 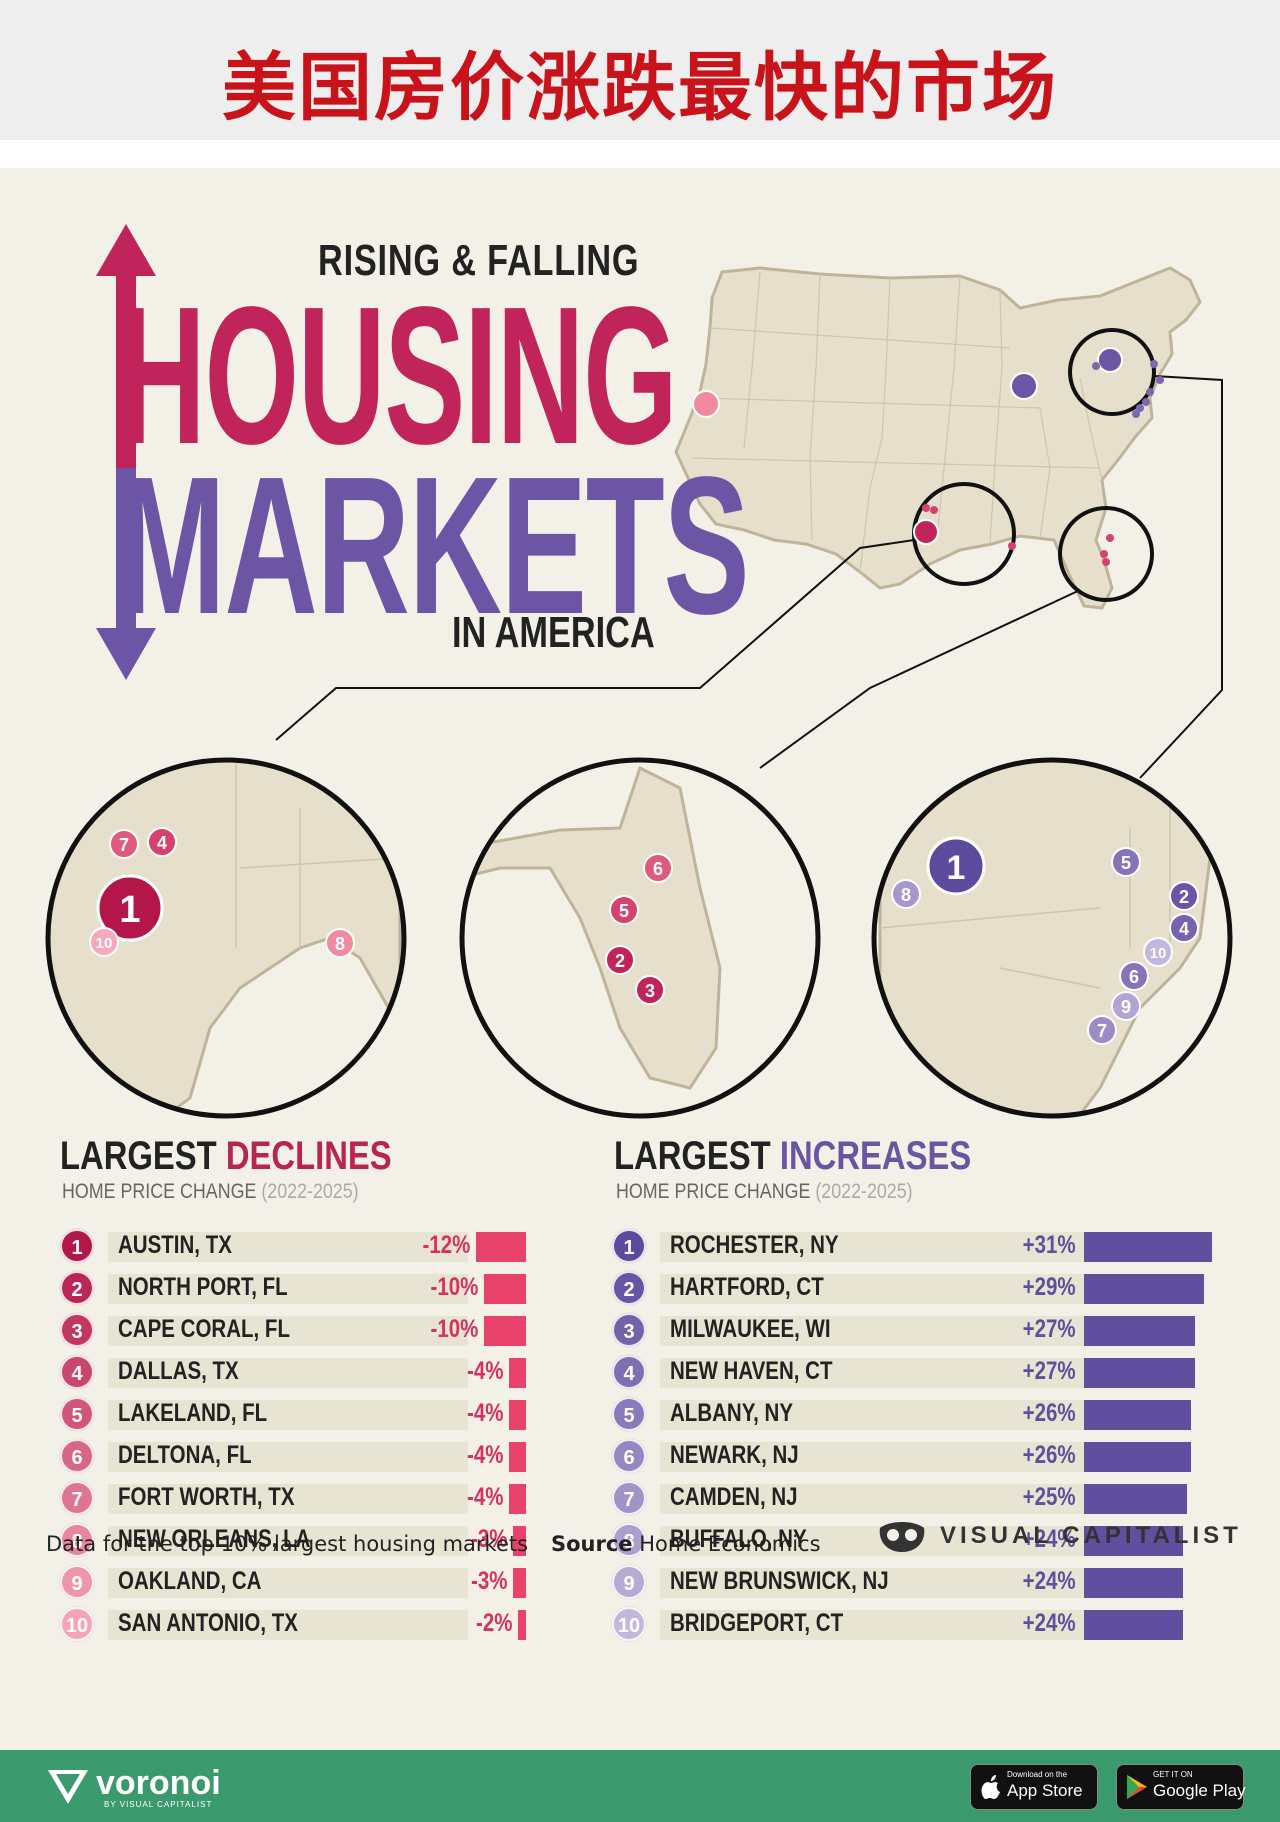 What do you see at coordinates (77, 1540) in the screenshot?
I see `rank-badge: 8` at bounding box center [77, 1540].